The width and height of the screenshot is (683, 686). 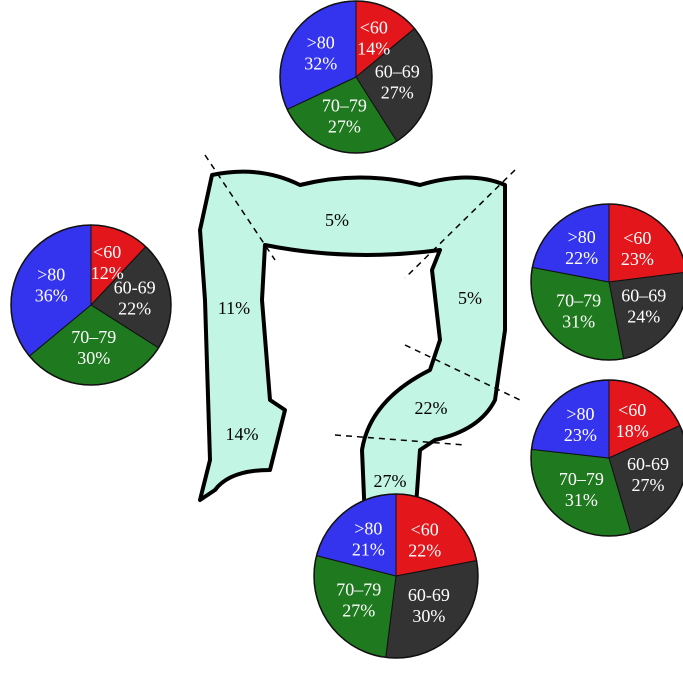 I want to click on slice-value-label: 12%, so click(x=107, y=273).